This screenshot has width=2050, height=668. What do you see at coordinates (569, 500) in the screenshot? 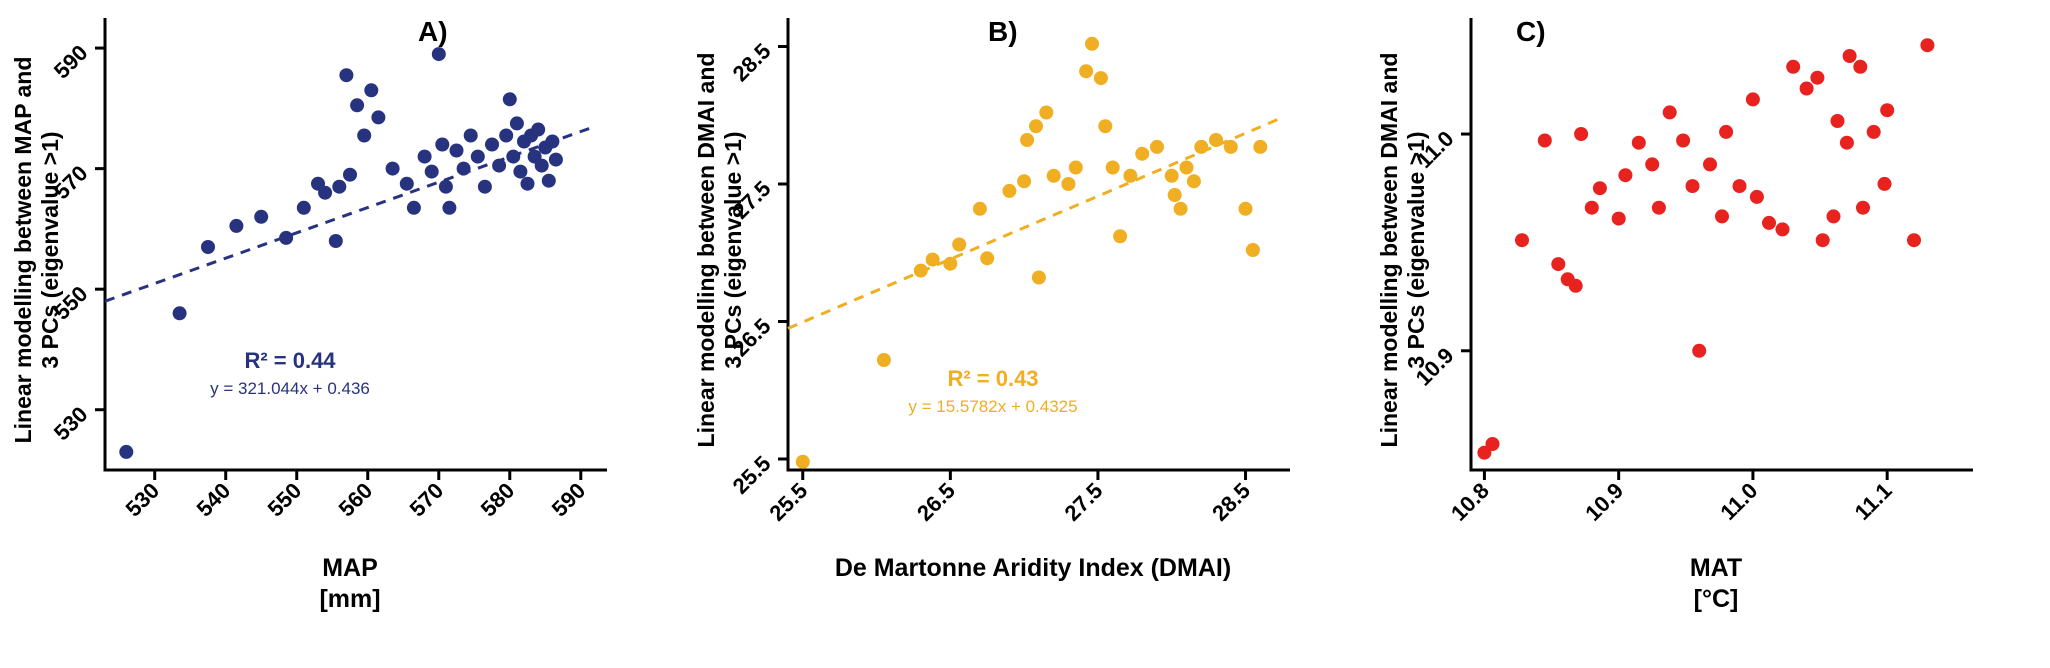
I see `x-tick-label: 590` at bounding box center [569, 500].